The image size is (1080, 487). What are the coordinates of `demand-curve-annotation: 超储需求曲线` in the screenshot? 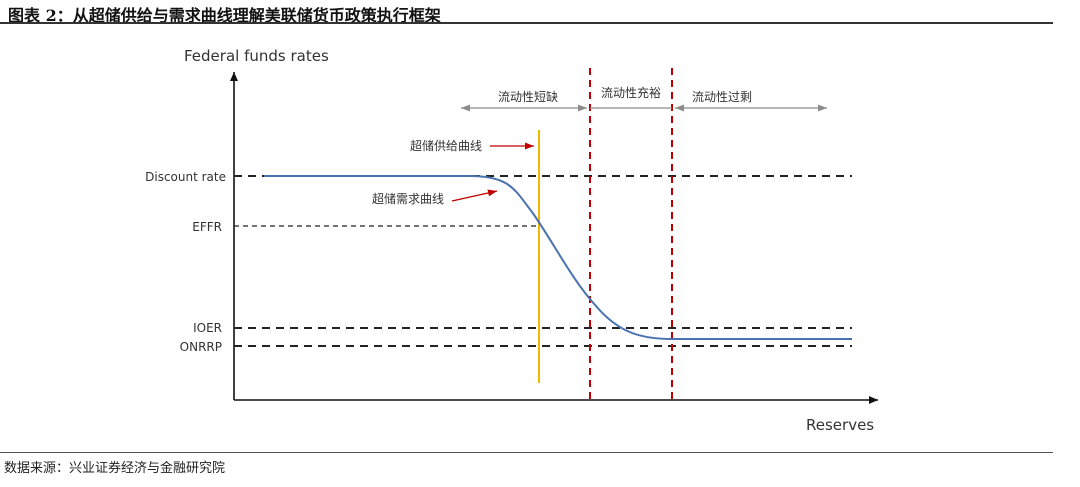 It's located at (408, 198).